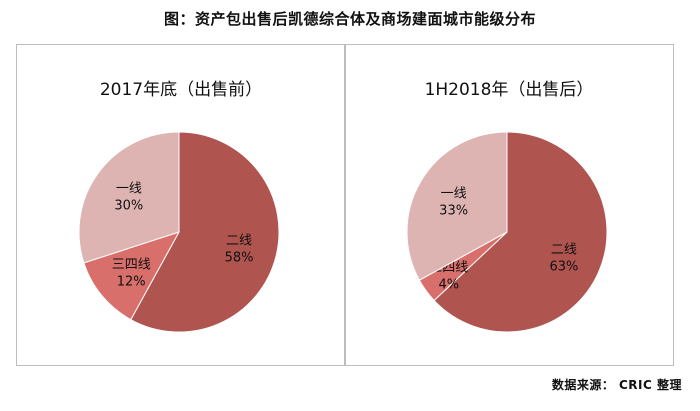  Describe the element at coordinates (131, 282) in the screenshot. I see `slice-value-tier3-4: 12%` at that location.